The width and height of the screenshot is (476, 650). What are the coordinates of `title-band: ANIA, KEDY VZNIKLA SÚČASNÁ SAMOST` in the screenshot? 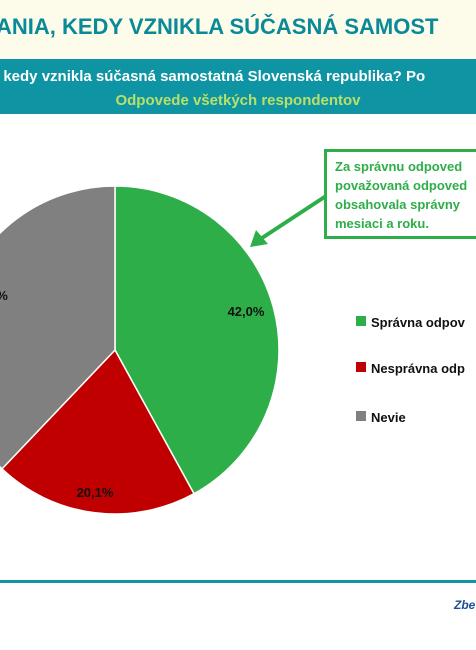 It's located at (238, 28).